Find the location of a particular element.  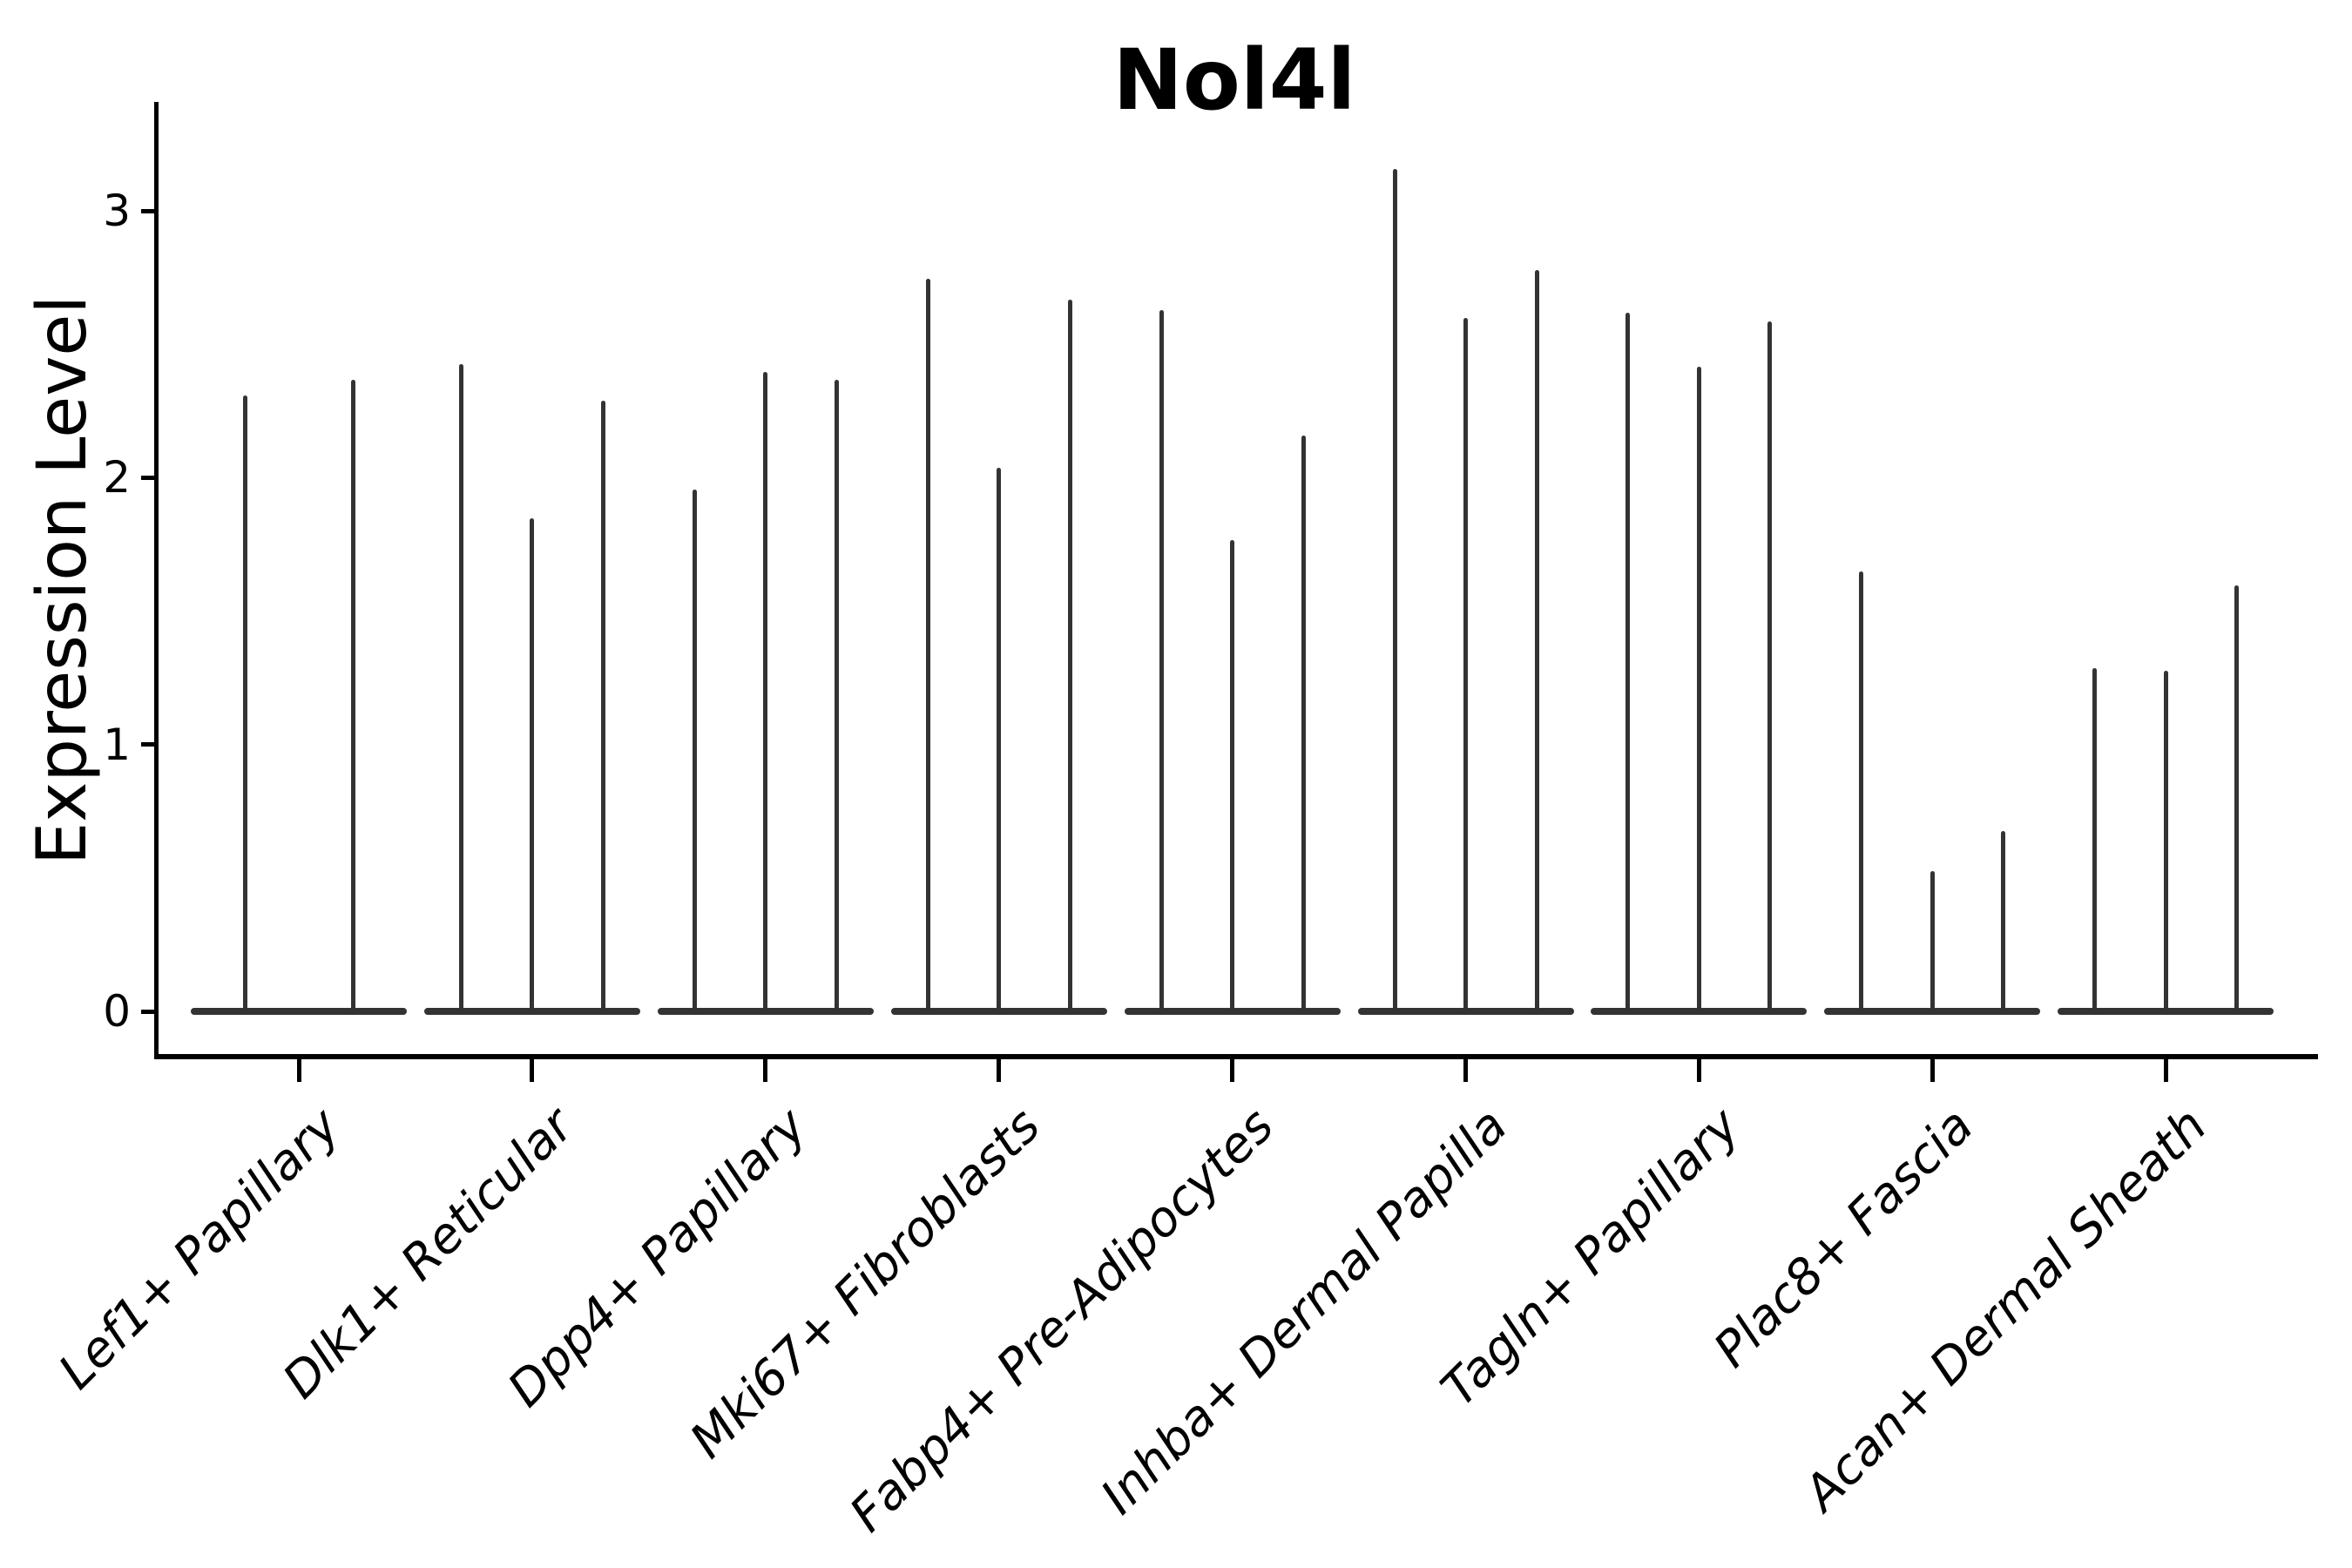

y-tick-label: 0 is located at coordinates (117, 1012).